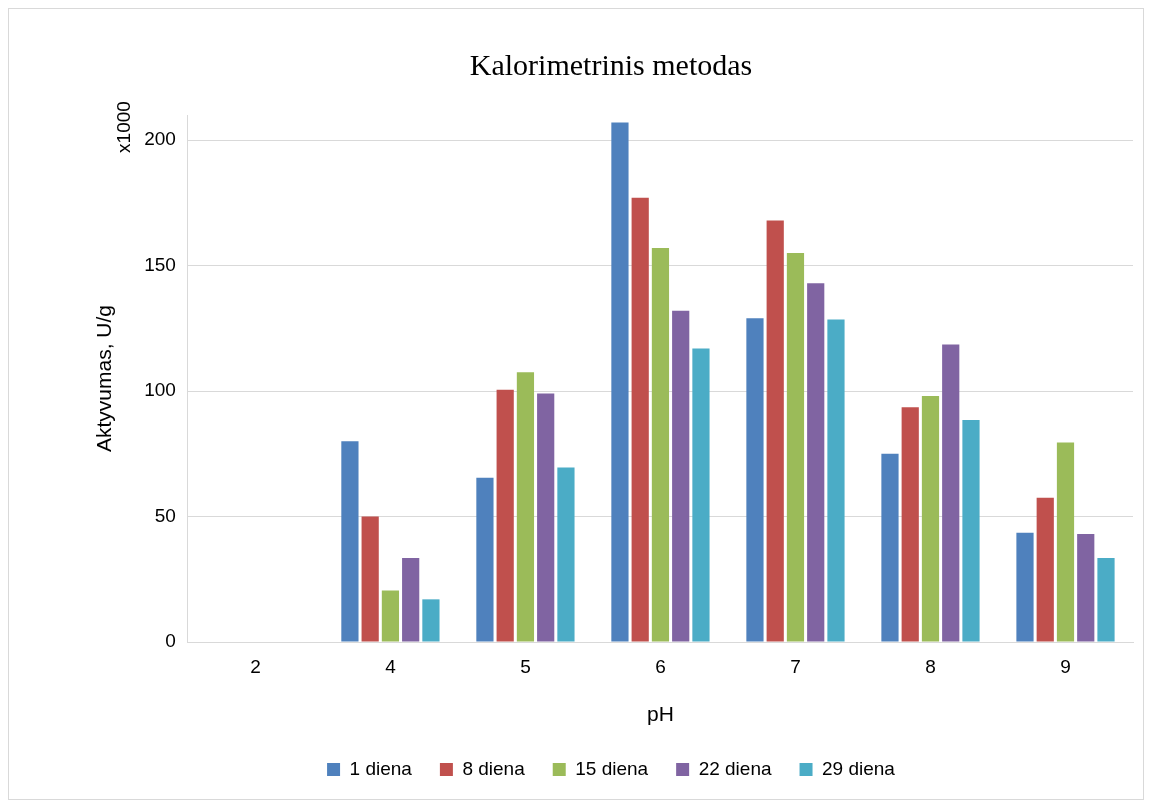  Describe the element at coordinates (1065, 666) in the screenshot. I see `x-tick-label: 9` at that location.